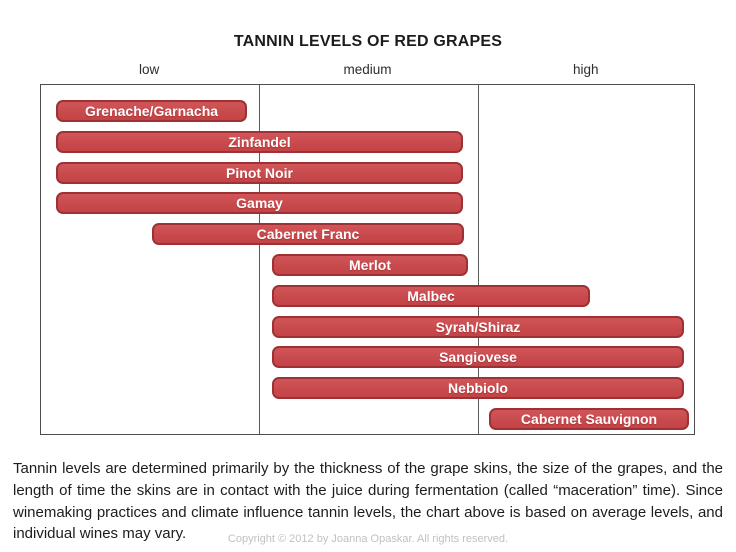  I want to click on bar-label-syrah-shiraz: Syrah/Shiraz, so click(478, 327).